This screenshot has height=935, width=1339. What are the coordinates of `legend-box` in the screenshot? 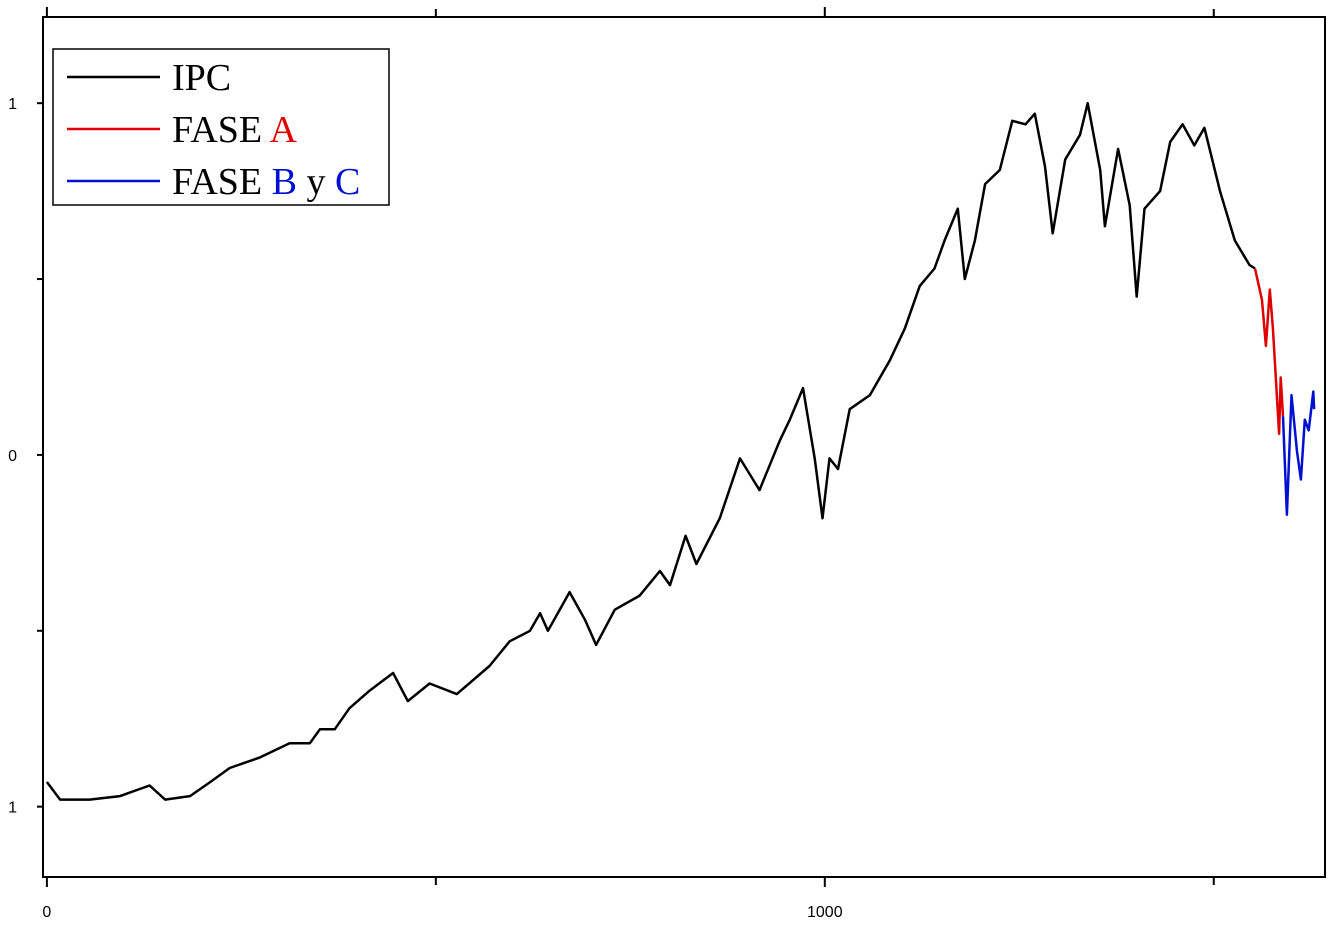 It's located at (221, 127).